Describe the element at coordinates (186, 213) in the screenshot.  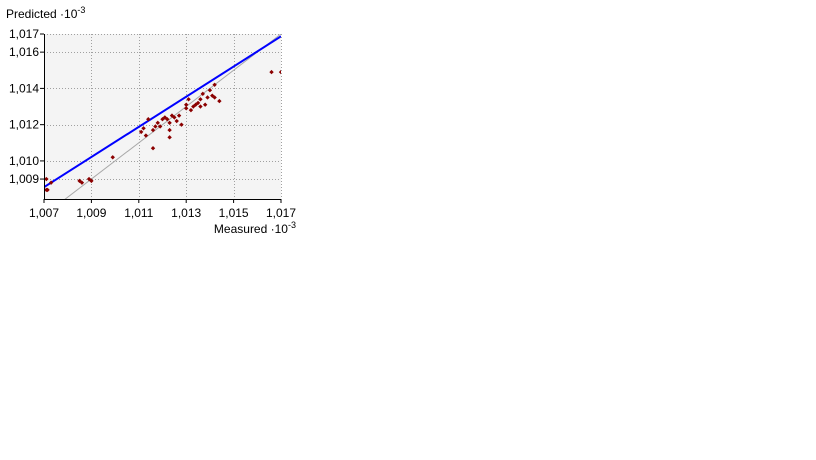
I see `x-tick-label: 1,013` at that location.